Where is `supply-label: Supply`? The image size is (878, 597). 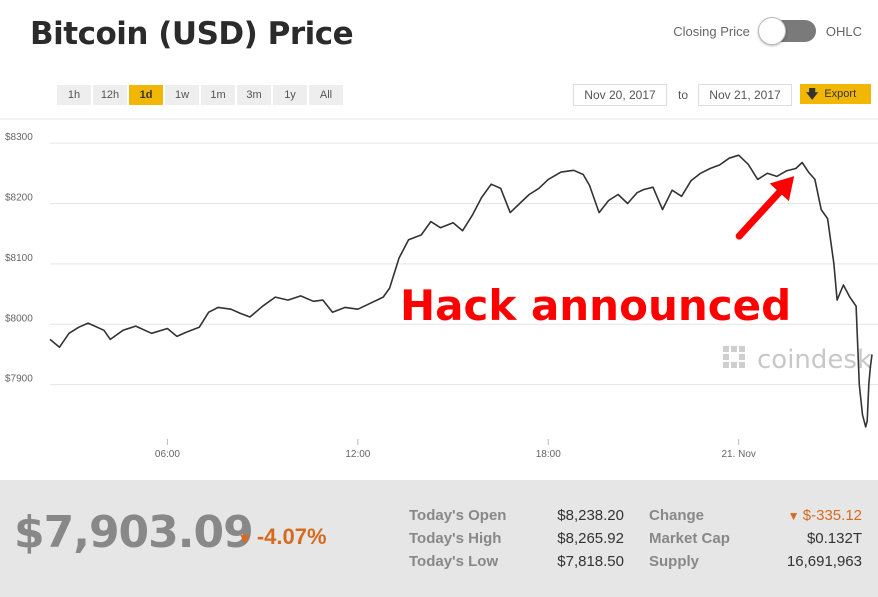
supply-label: Supply is located at coordinates (674, 561).